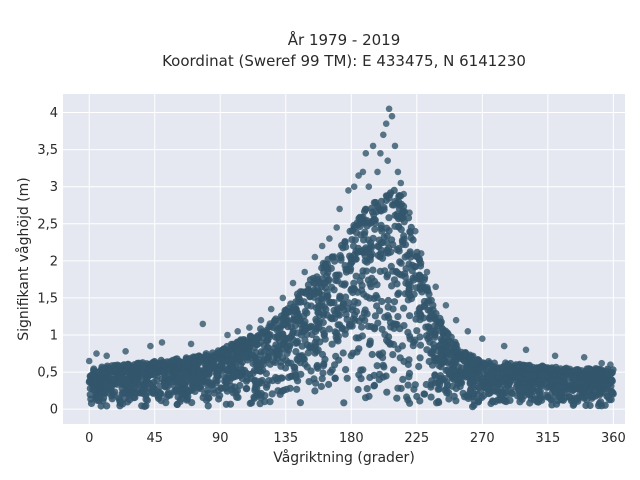 This screenshot has width=640, height=480. I want to click on x-tick-labels: 0 45 90 135 180 225 270 315 360, so click(355, 438).